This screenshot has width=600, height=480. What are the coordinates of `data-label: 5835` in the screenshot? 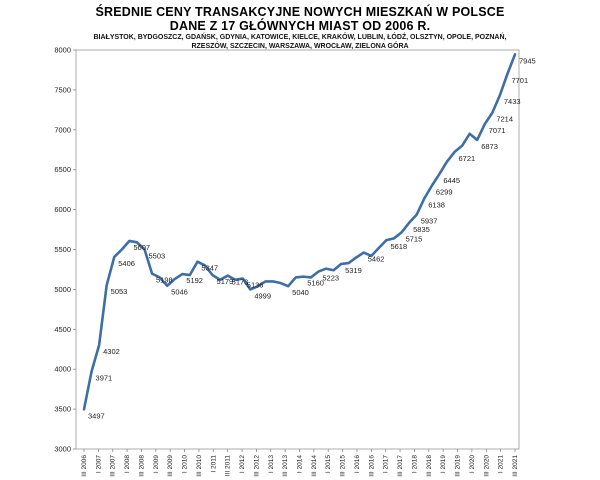 It's located at (421, 229).